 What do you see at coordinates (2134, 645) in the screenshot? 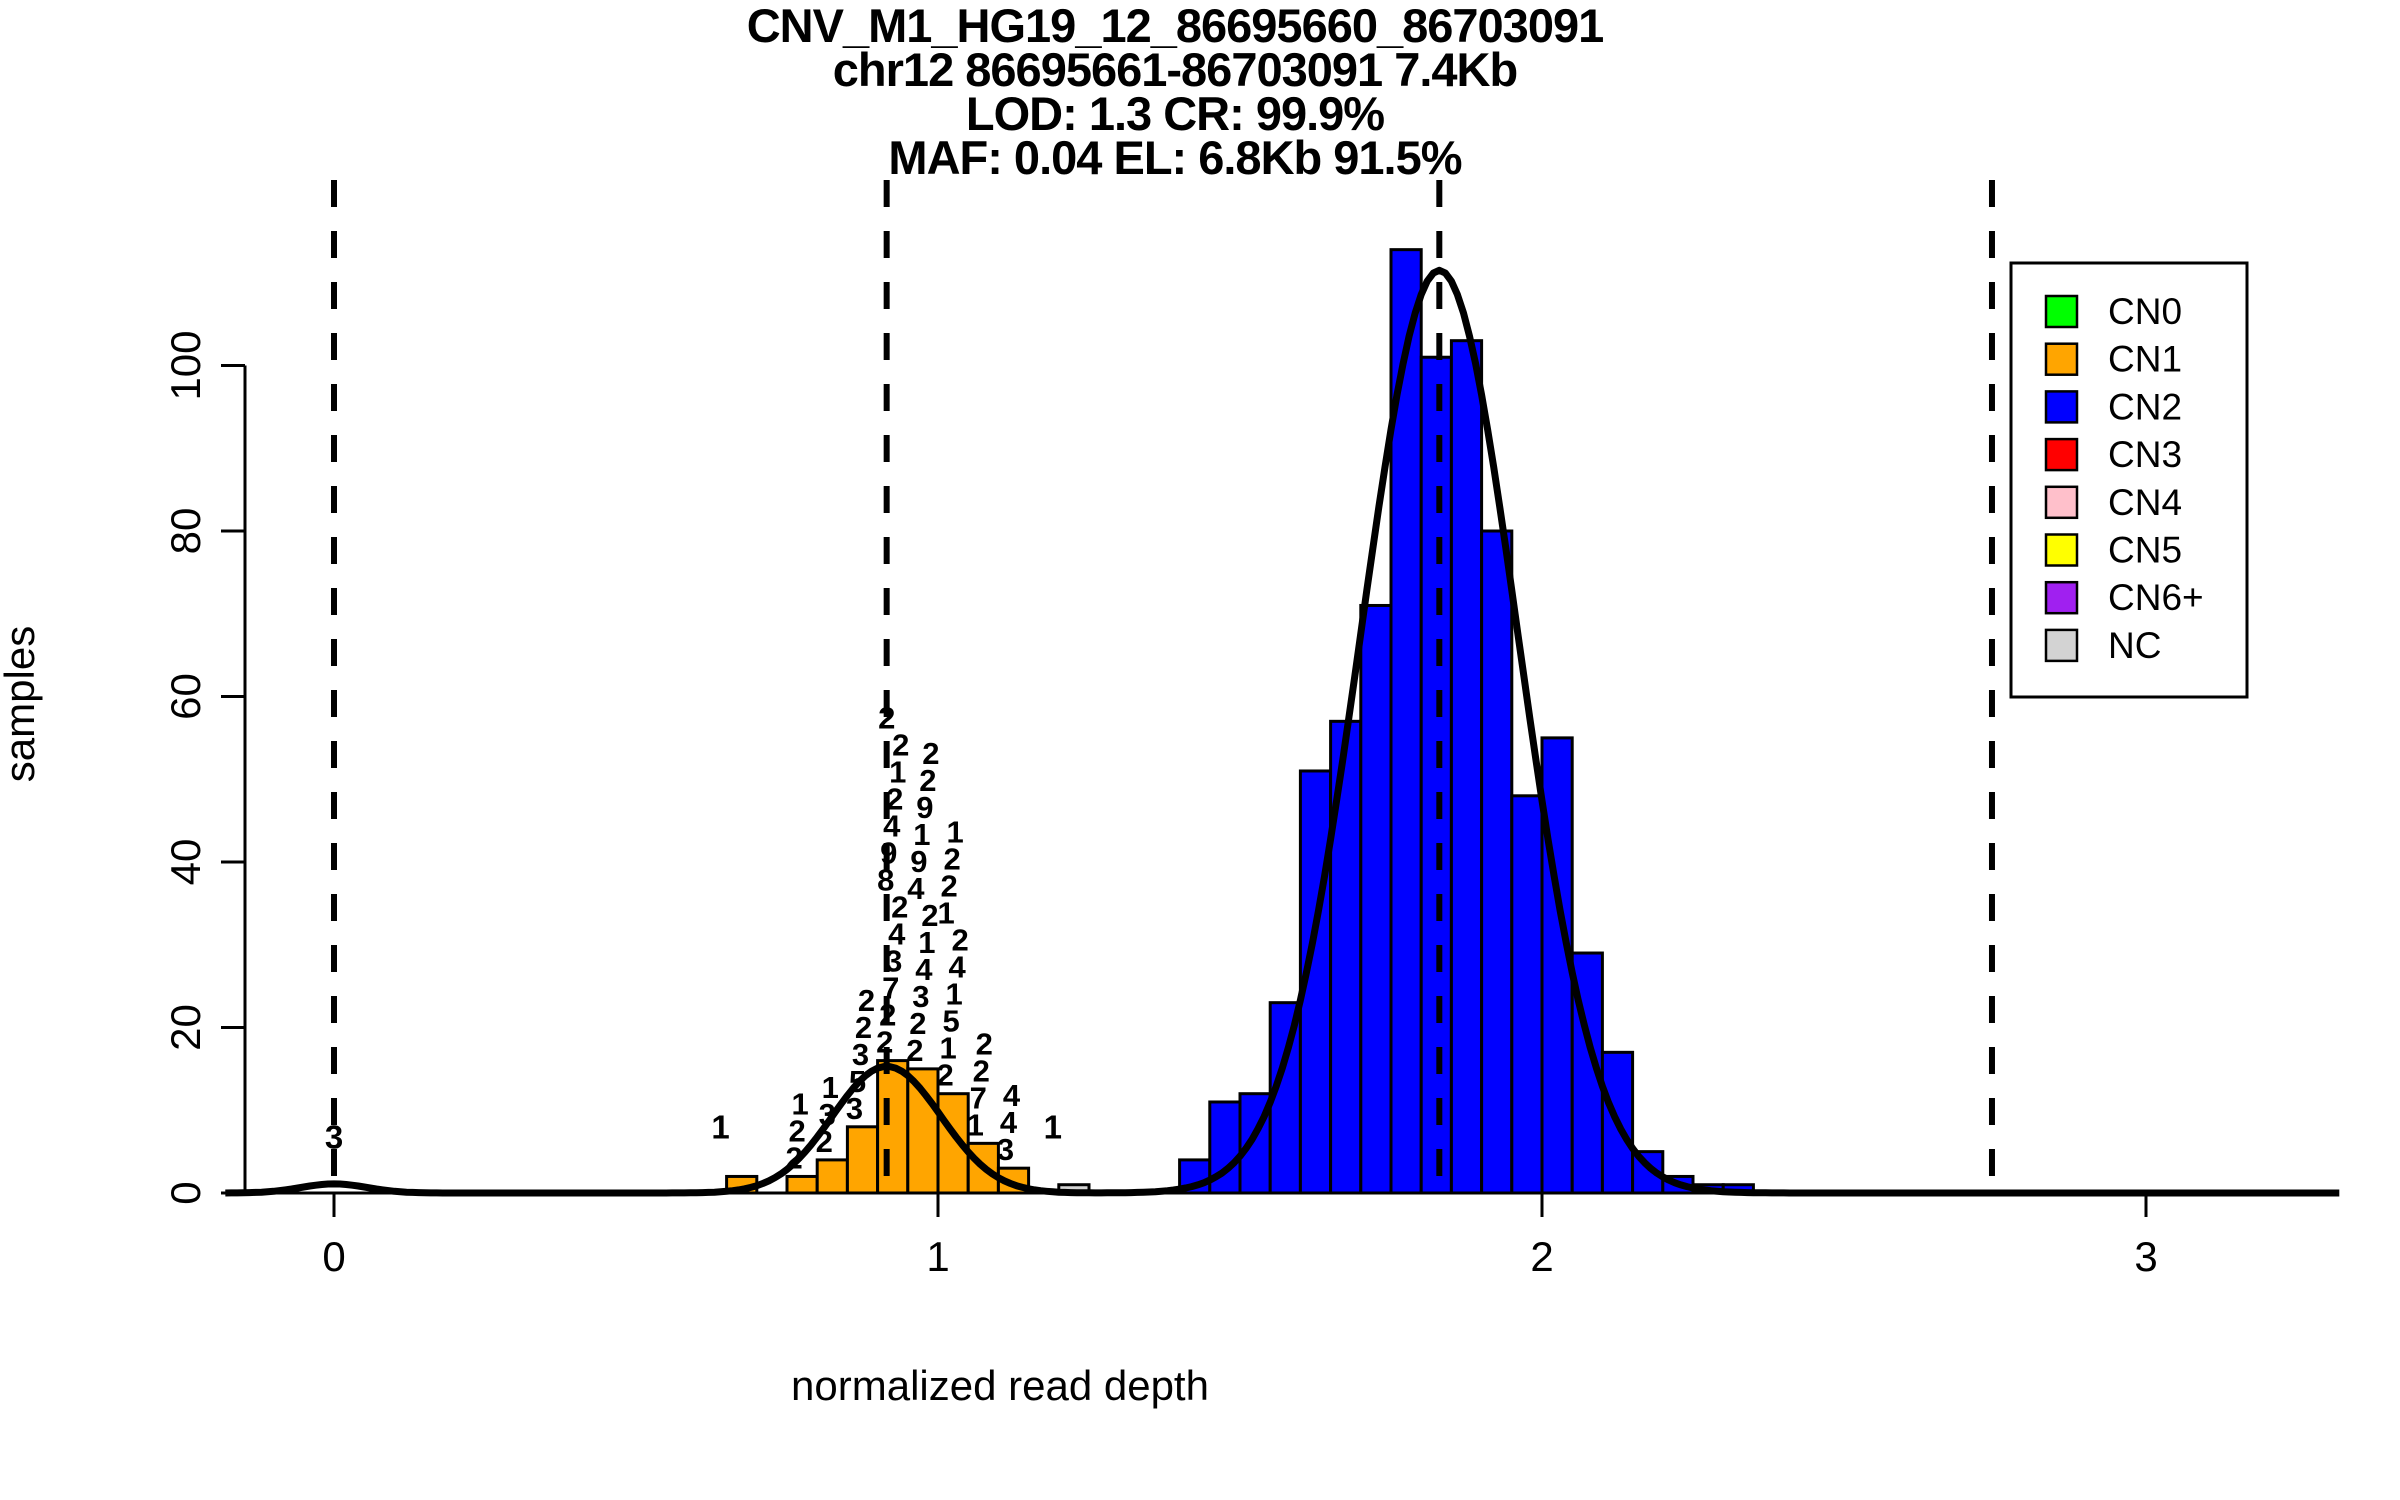
I see `legend-label-nc: NC` at bounding box center [2134, 645].